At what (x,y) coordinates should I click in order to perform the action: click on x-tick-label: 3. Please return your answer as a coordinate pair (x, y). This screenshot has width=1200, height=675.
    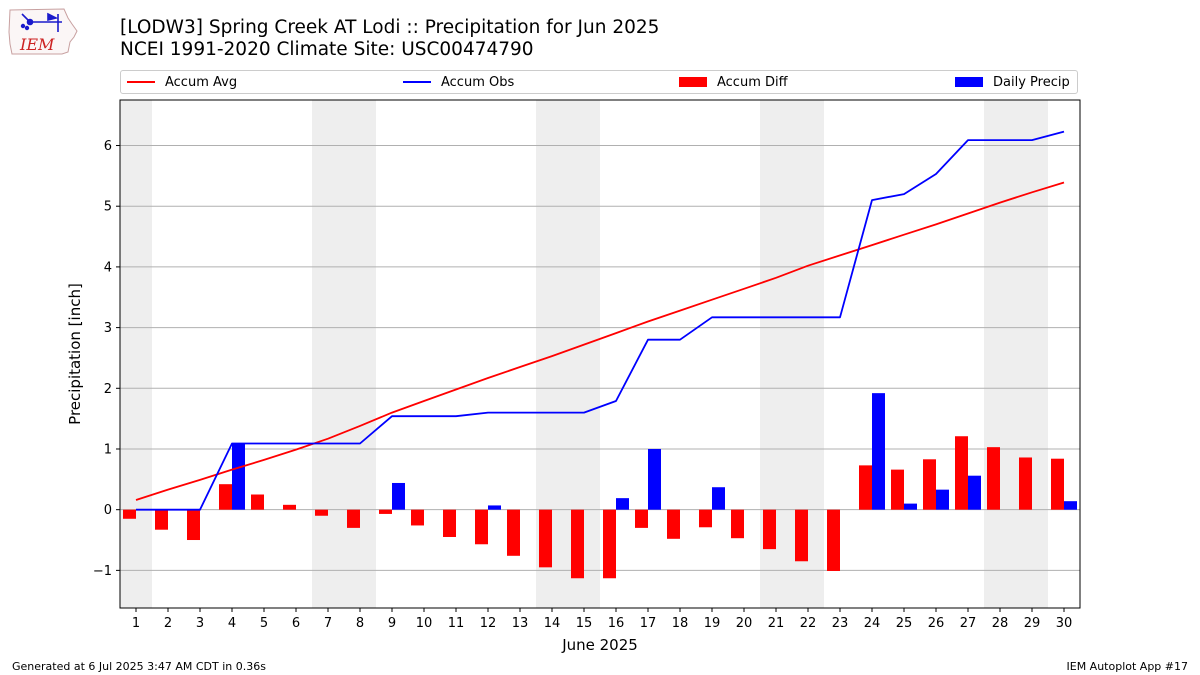
    Looking at the image, I should click on (200, 623).